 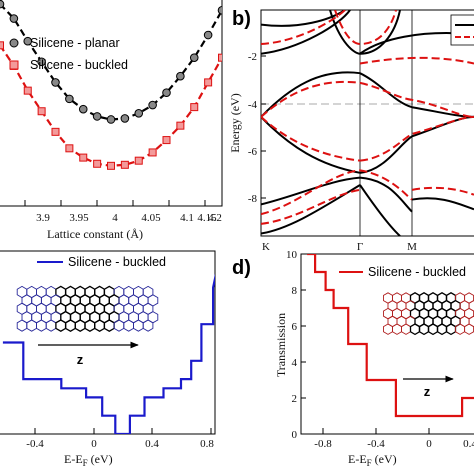 What do you see at coordinates (266, 247) in the screenshot?
I see `x-tick-label-k: K` at bounding box center [266, 247].